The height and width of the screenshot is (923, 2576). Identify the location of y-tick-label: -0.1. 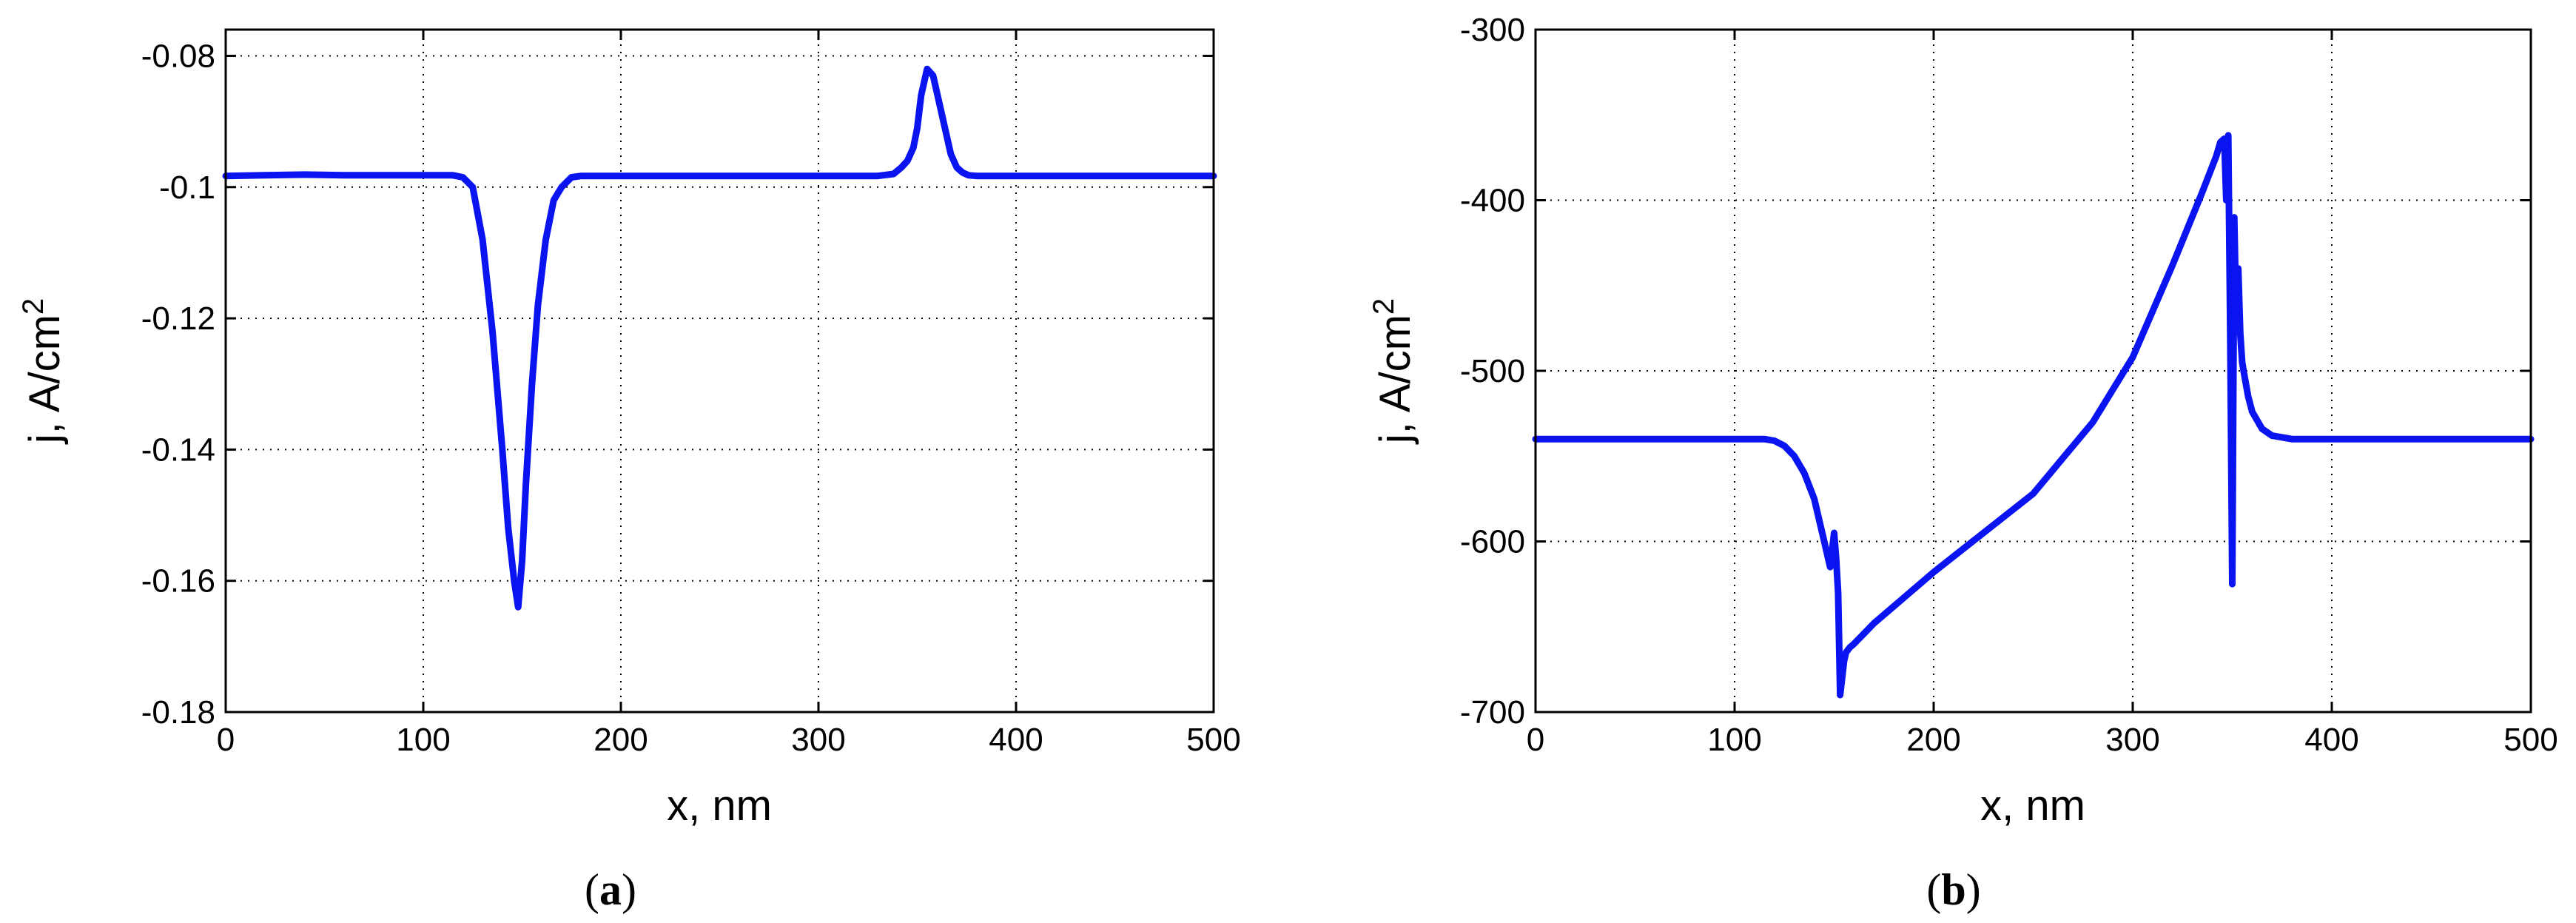
(187, 188).